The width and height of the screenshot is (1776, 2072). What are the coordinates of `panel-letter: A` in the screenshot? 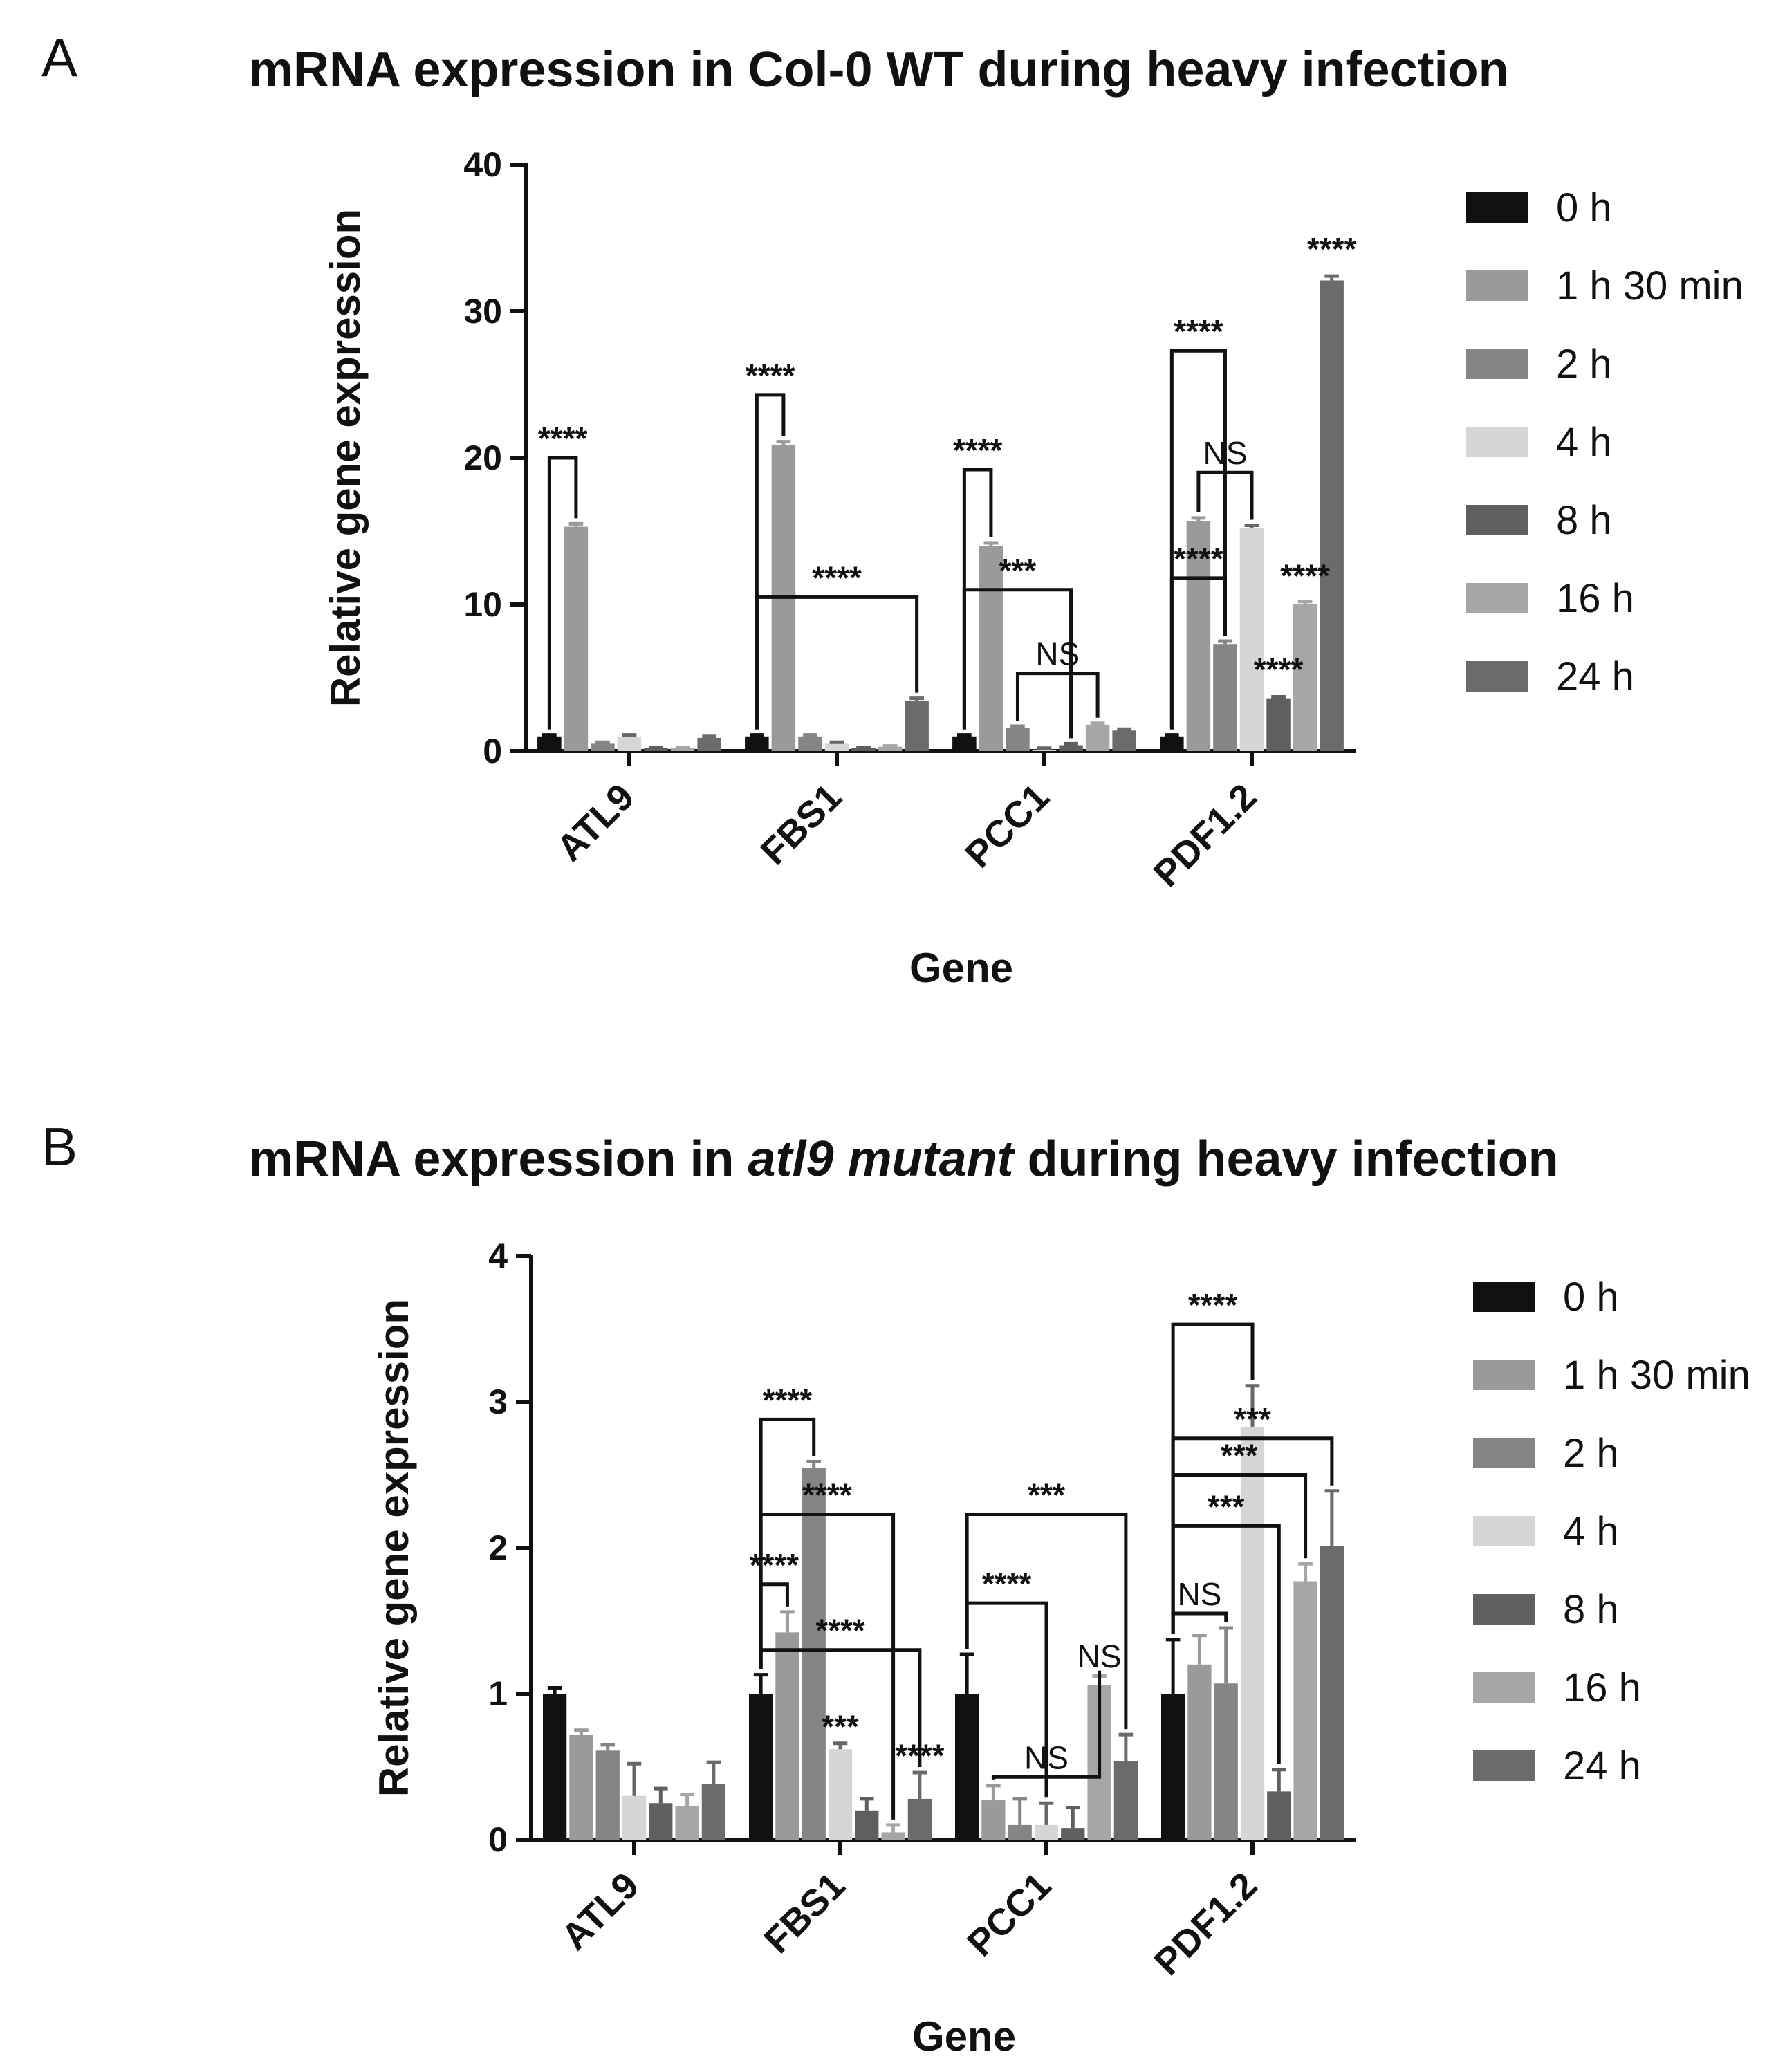 It's located at (59, 58).